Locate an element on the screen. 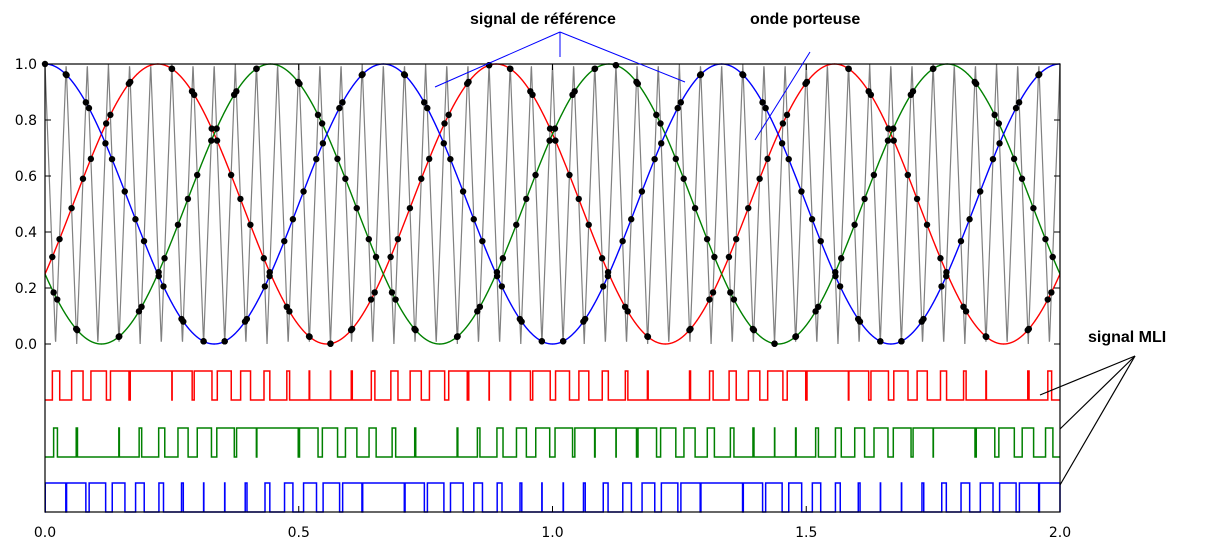 This screenshot has height=547, width=1205. y-tick-label: 0.8 is located at coordinates (26, 121).